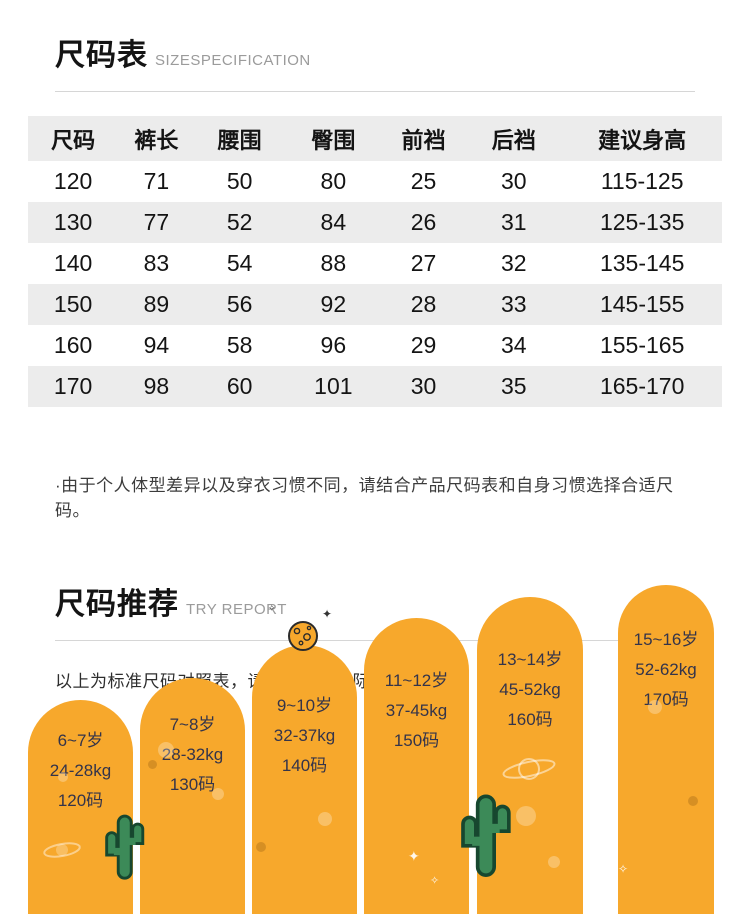  What do you see at coordinates (530, 689) in the screenshot?
I see `arch-weight: 45-52kg` at bounding box center [530, 689].